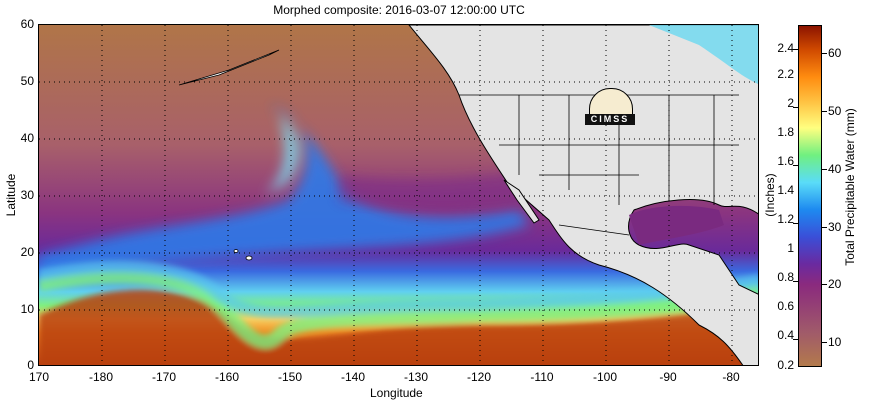 The width and height of the screenshot is (870, 405). I want to click on y-tick: 40, so click(27, 138).